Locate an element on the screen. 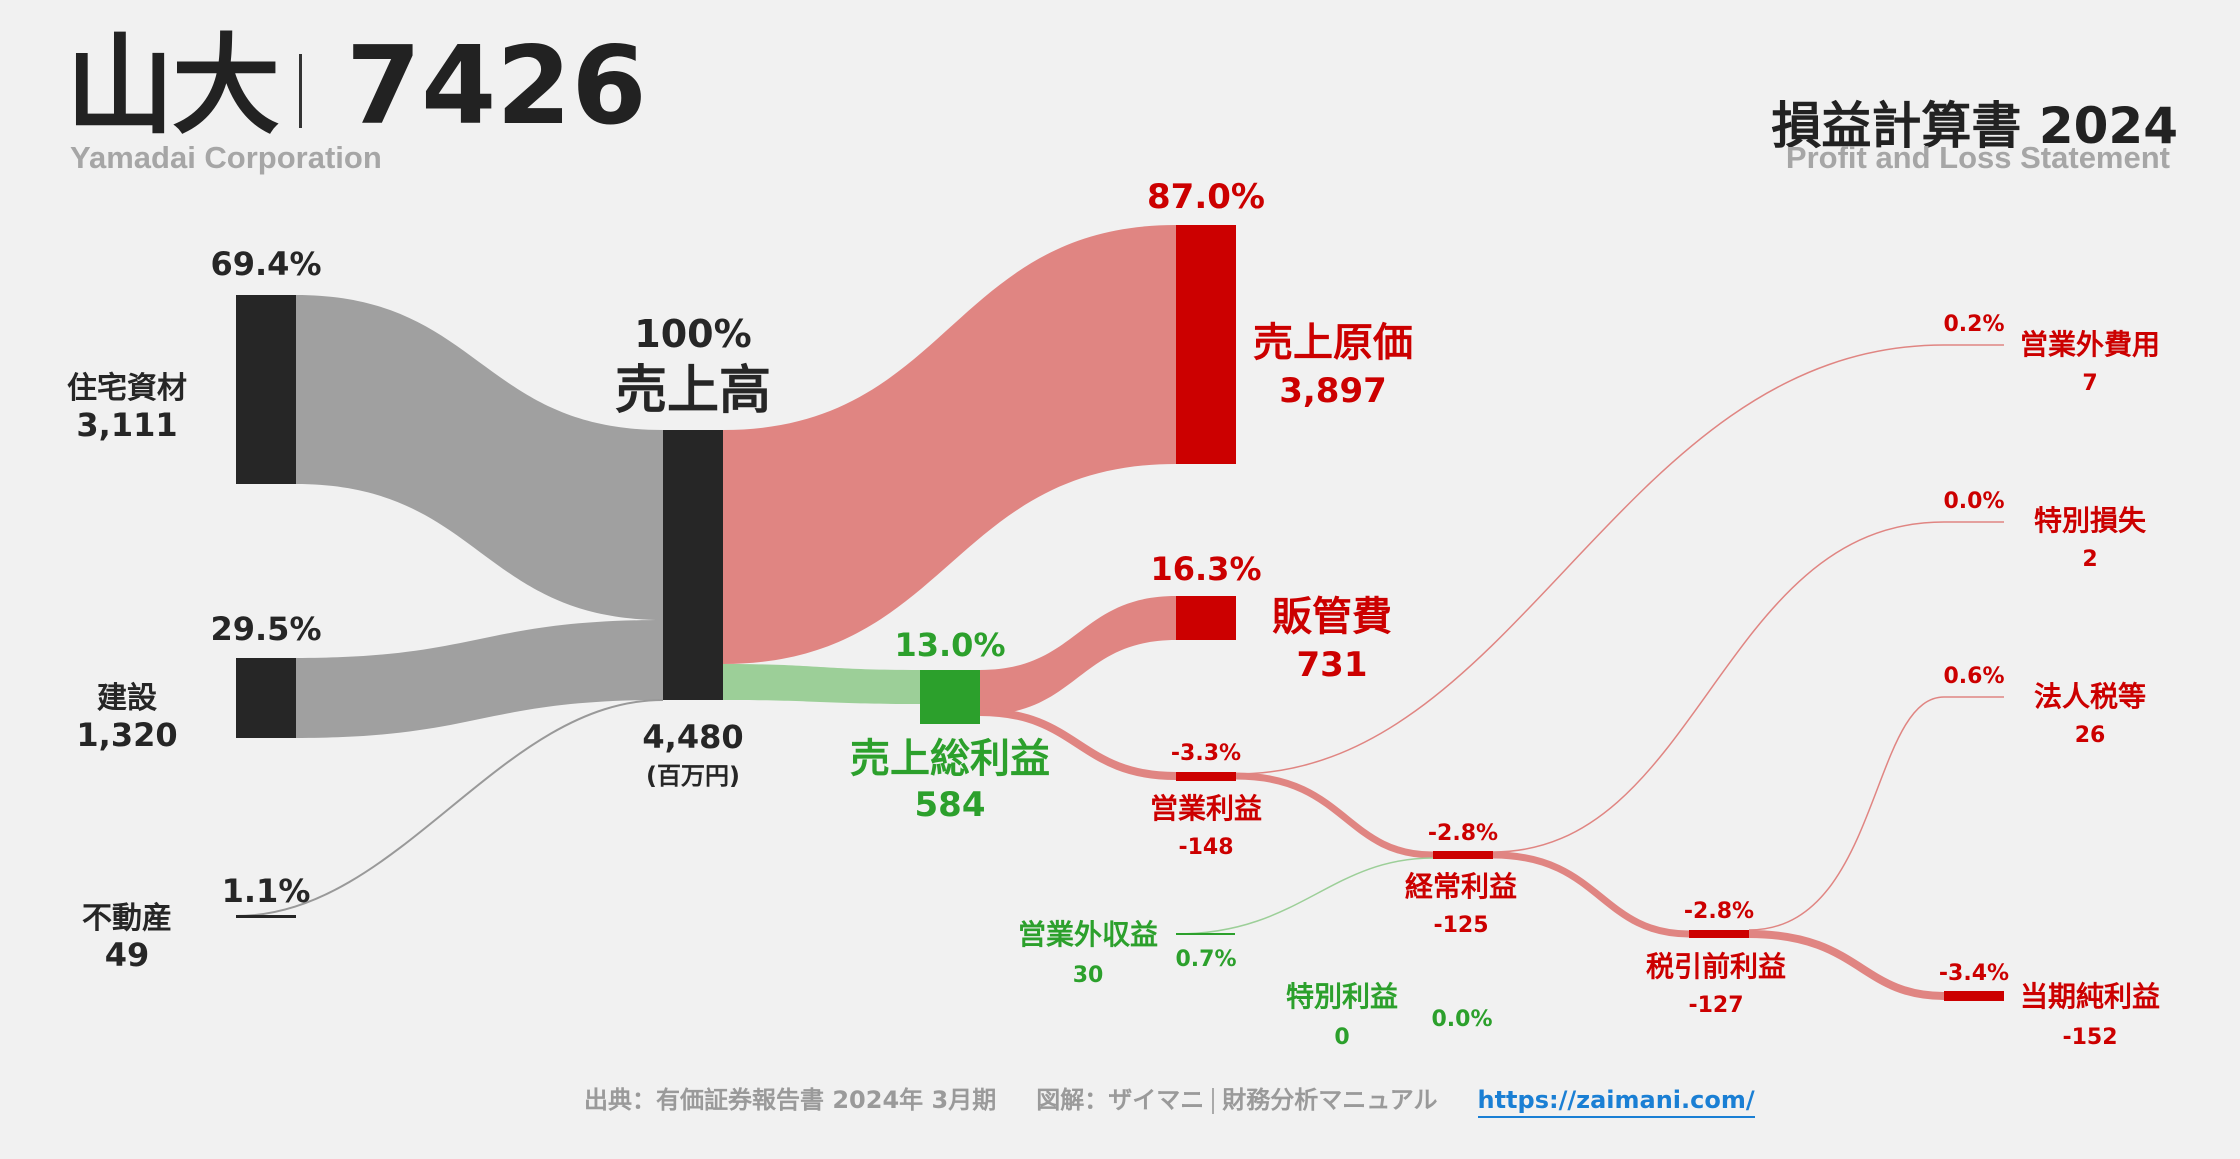 The height and width of the screenshot is (1159, 2240). node-ordinary is located at coordinates (1463, 855).